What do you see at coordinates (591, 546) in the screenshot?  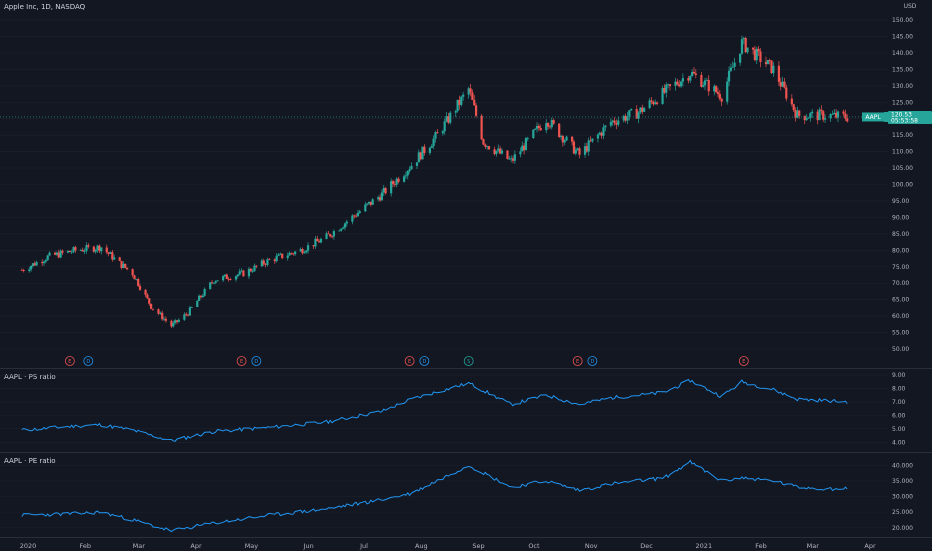 I see `time-tick-label: Nov` at bounding box center [591, 546].